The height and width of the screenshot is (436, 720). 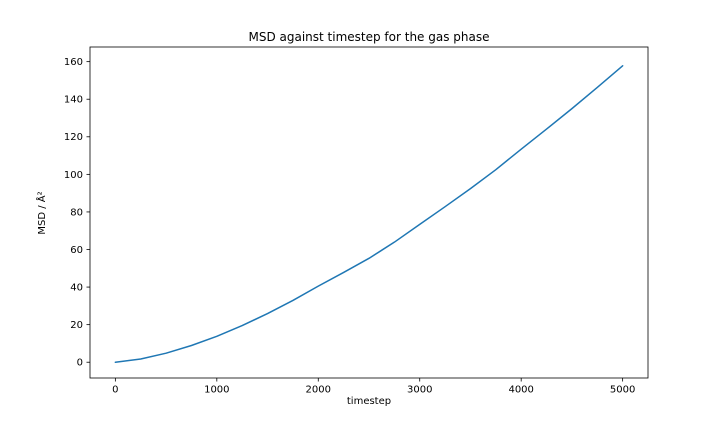 What do you see at coordinates (76, 212) in the screenshot?
I see `y-tick-label: 80` at bounding box center [76, 212].